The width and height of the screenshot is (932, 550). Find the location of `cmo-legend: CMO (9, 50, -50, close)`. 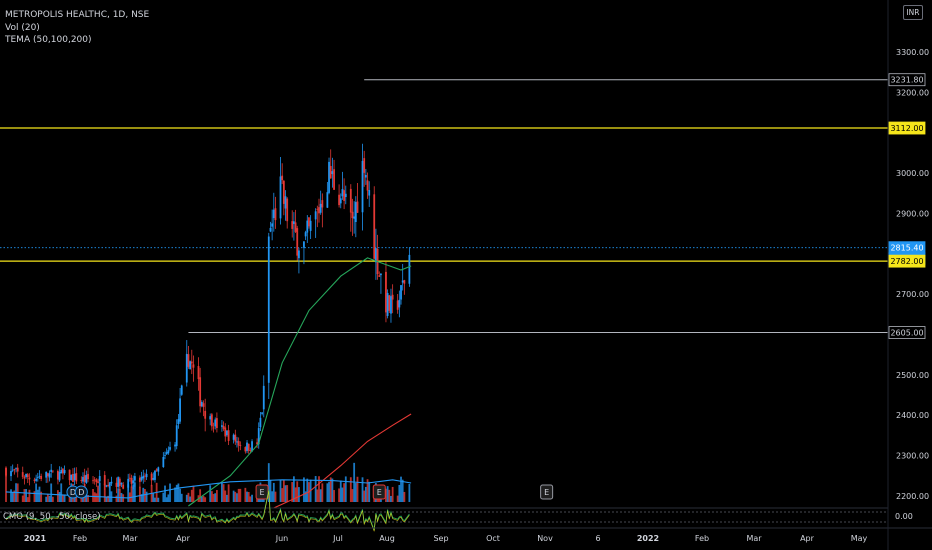

cmo-legend: CMO (9, 50, -50, close) is located at coordinates (52, 517).